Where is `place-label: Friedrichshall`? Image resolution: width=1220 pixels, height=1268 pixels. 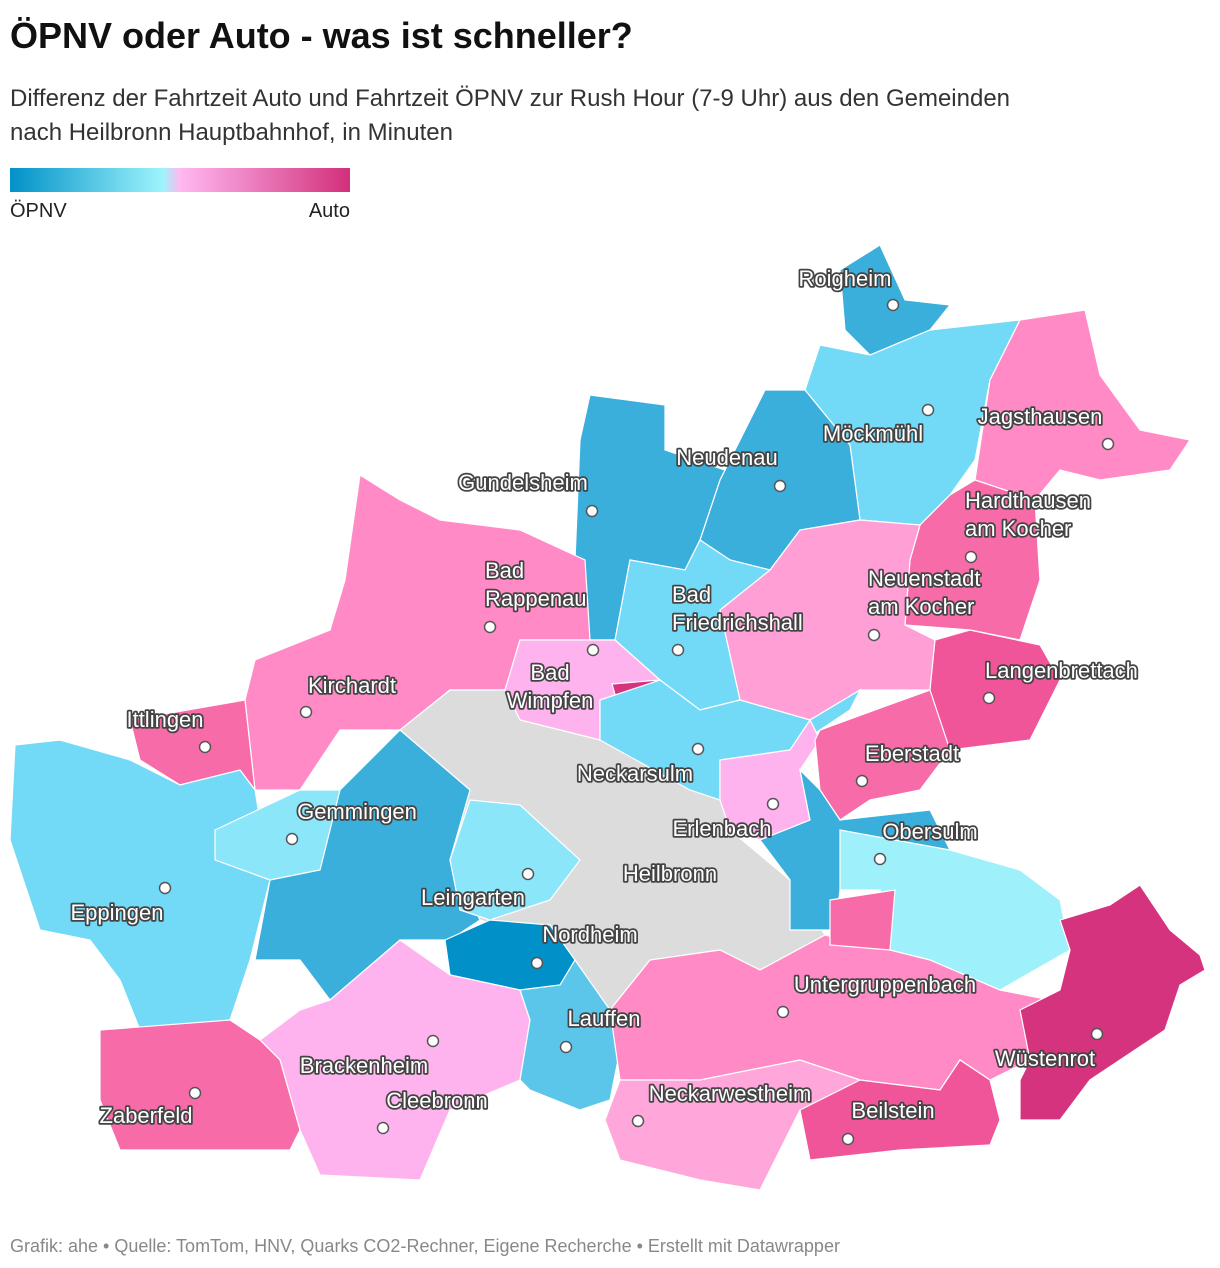 place-label: Friedrichshall is located at coordinates (737, 622).